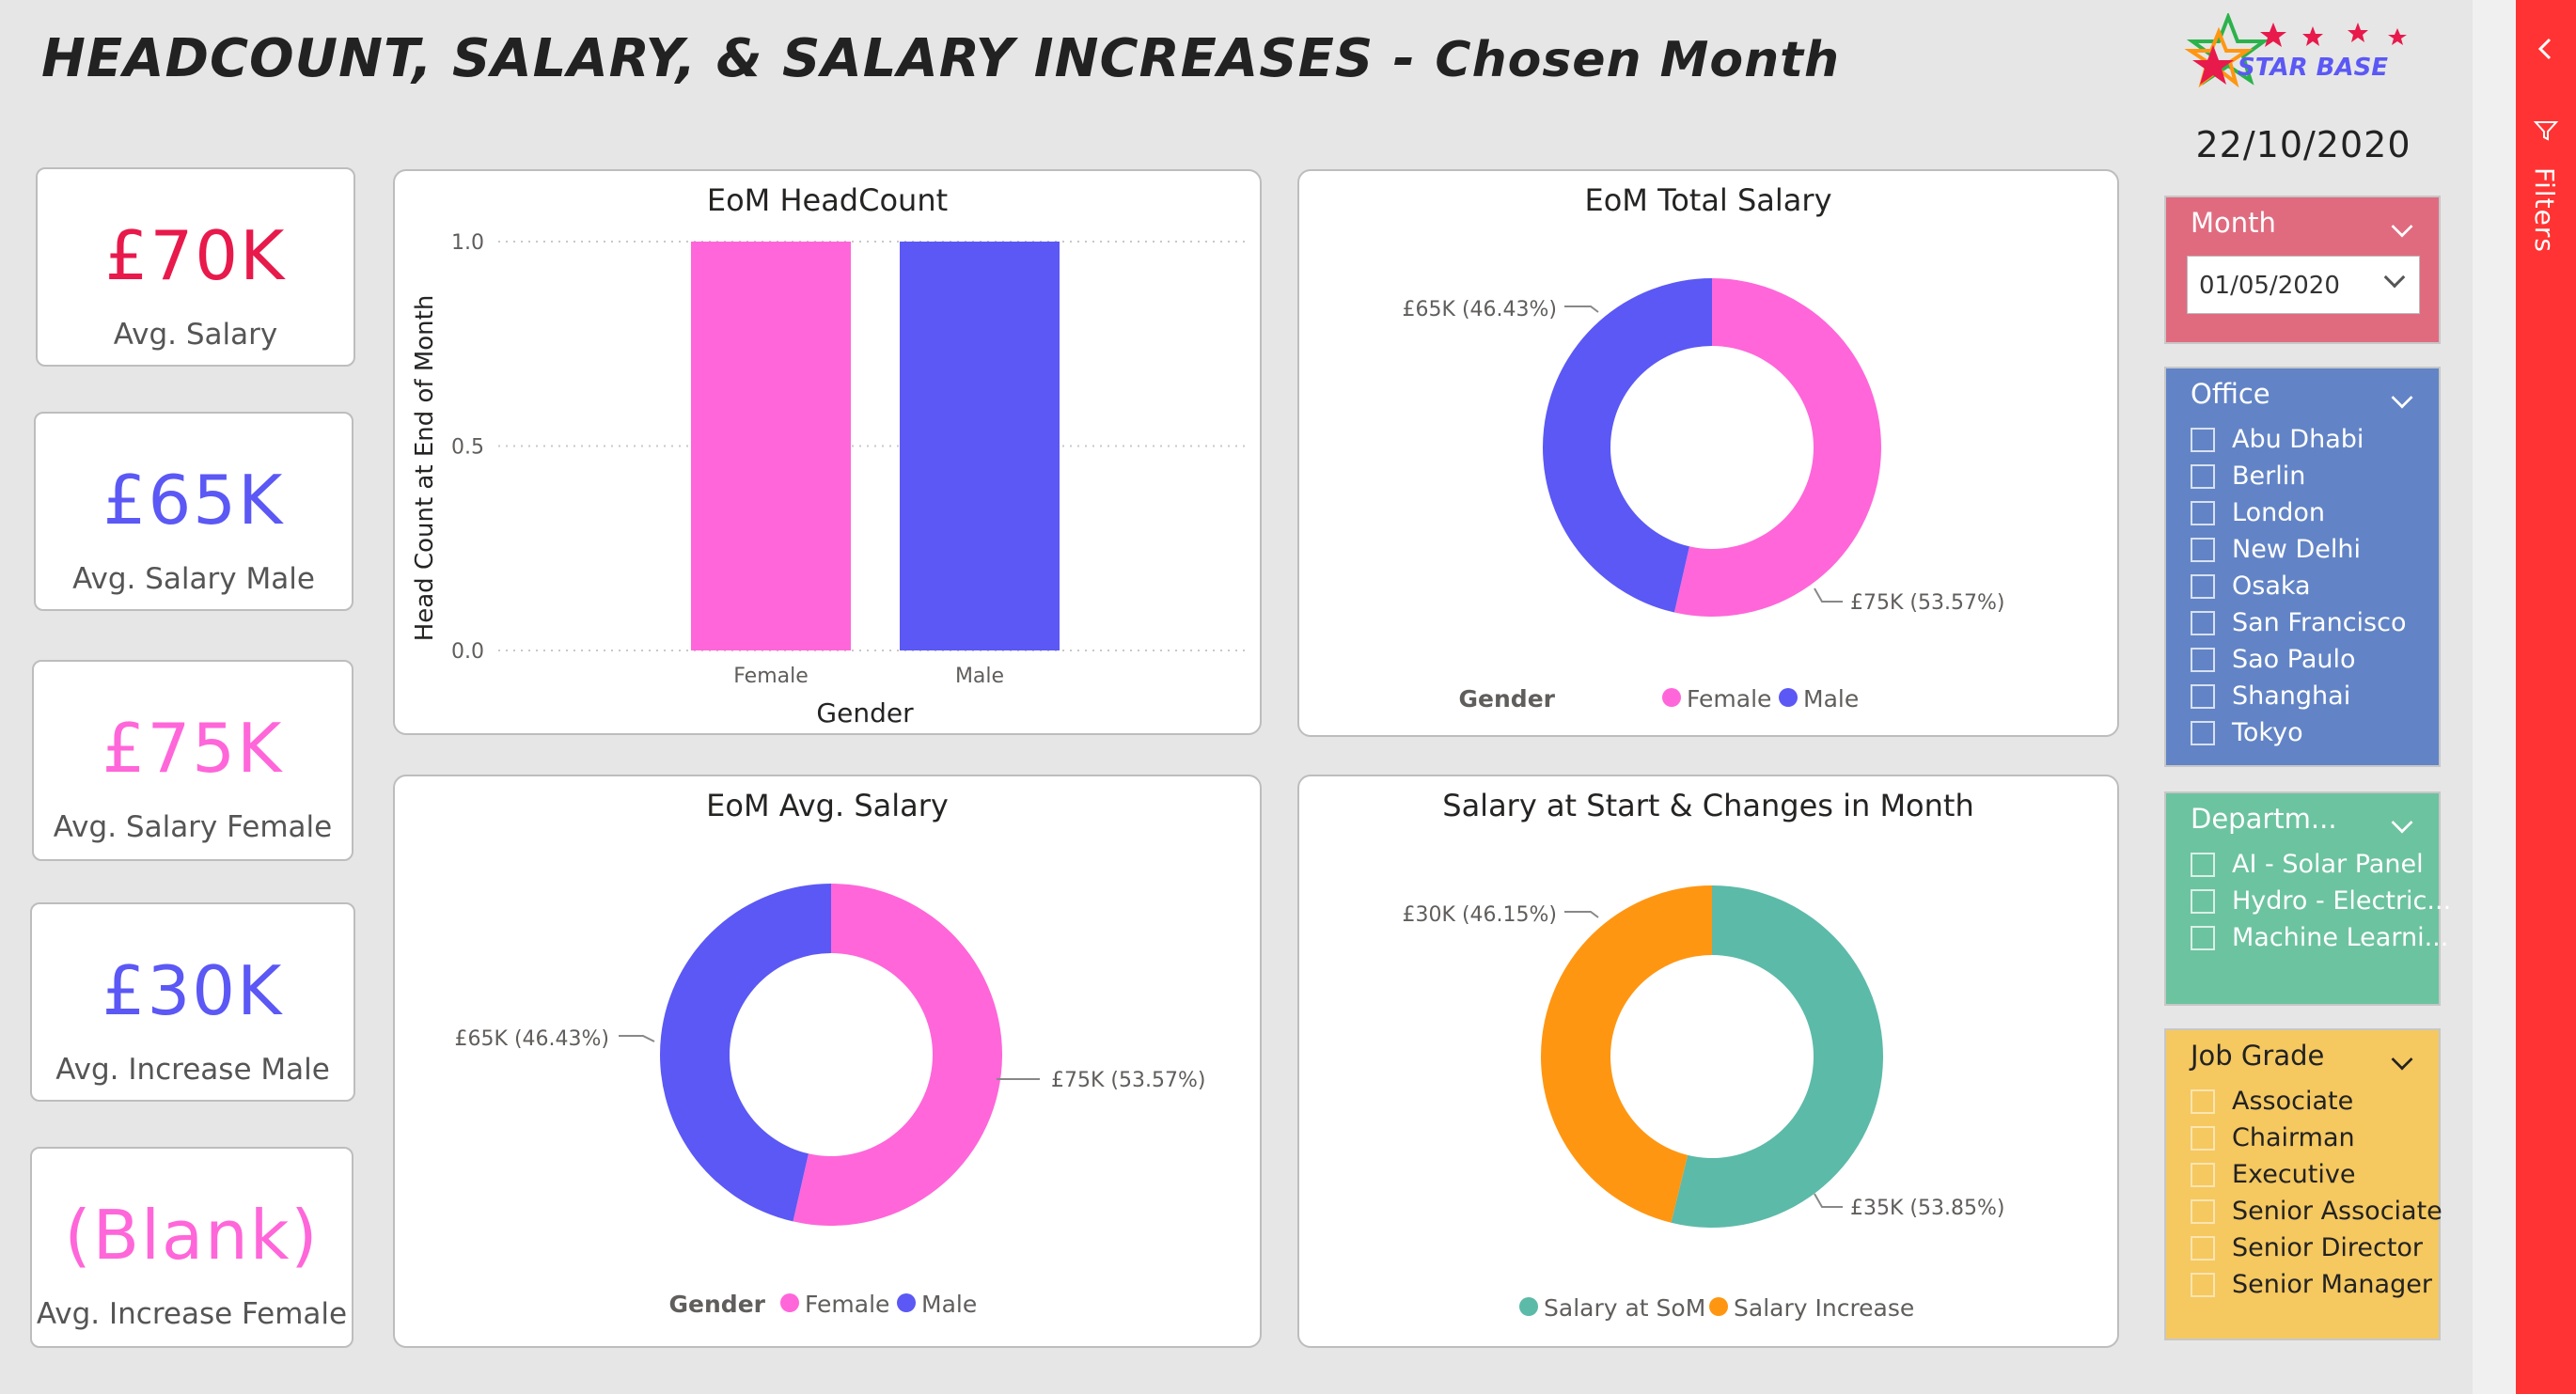  What do you see at coordinates (193, 1002) in the screenshot?
I see `kpi-avg-increase-male: £30K Avg. Increase Male` at bounding box center [193, 1002].